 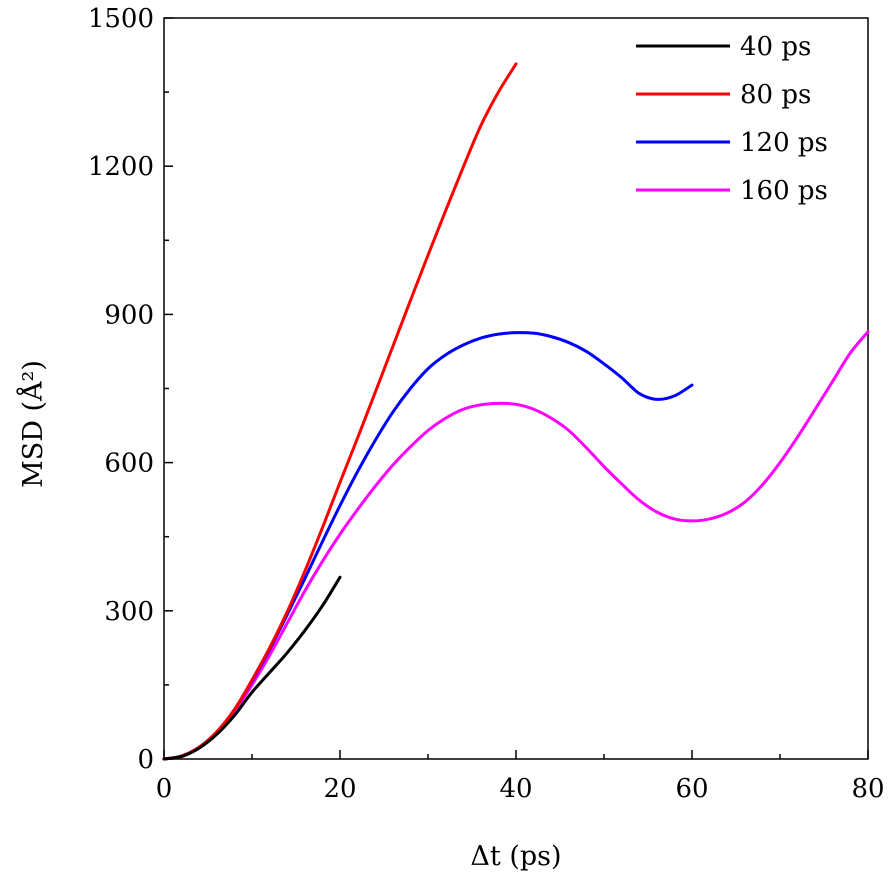 I want to click on y-tick-label: 900, so click(x=129, y=315).